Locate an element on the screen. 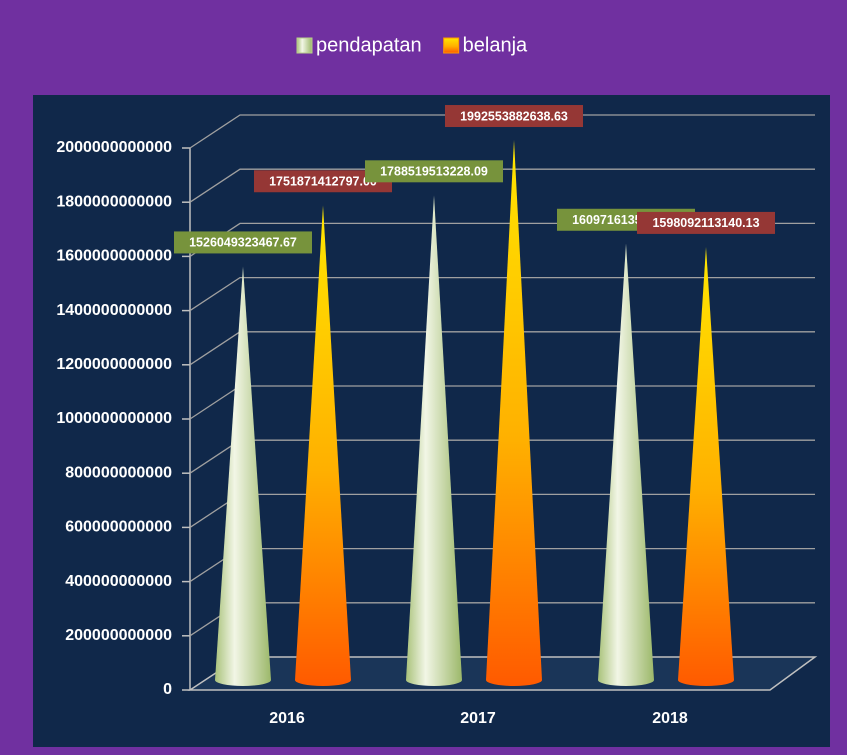 The image size is (847, 755). data-label: 1751871412797.00 is located at coordinates (323, 182).